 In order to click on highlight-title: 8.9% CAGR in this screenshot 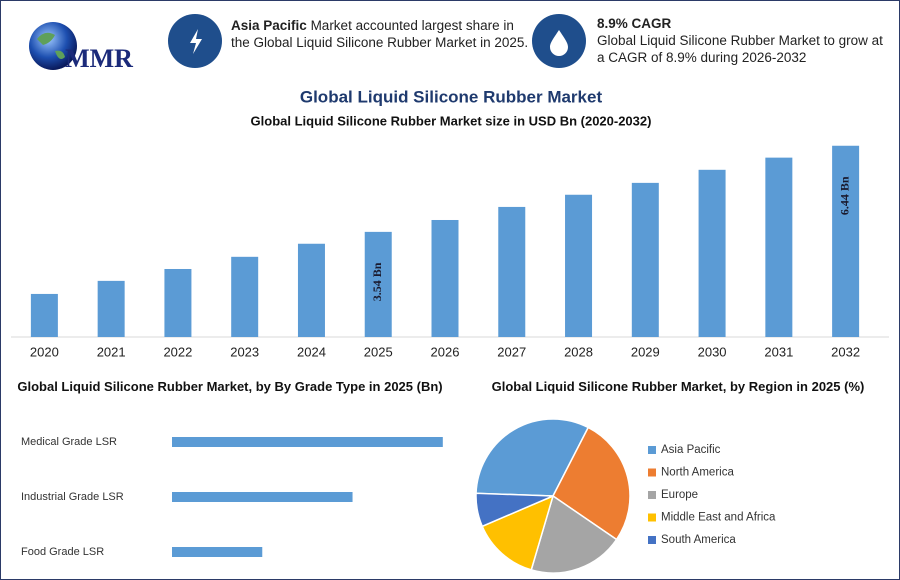, I will do `click(634, 23)`.